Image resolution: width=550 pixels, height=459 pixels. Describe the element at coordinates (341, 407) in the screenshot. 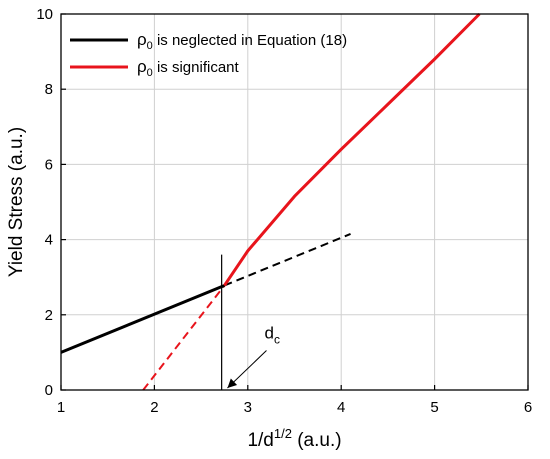

I see `x-tick-label: 4` at that location.